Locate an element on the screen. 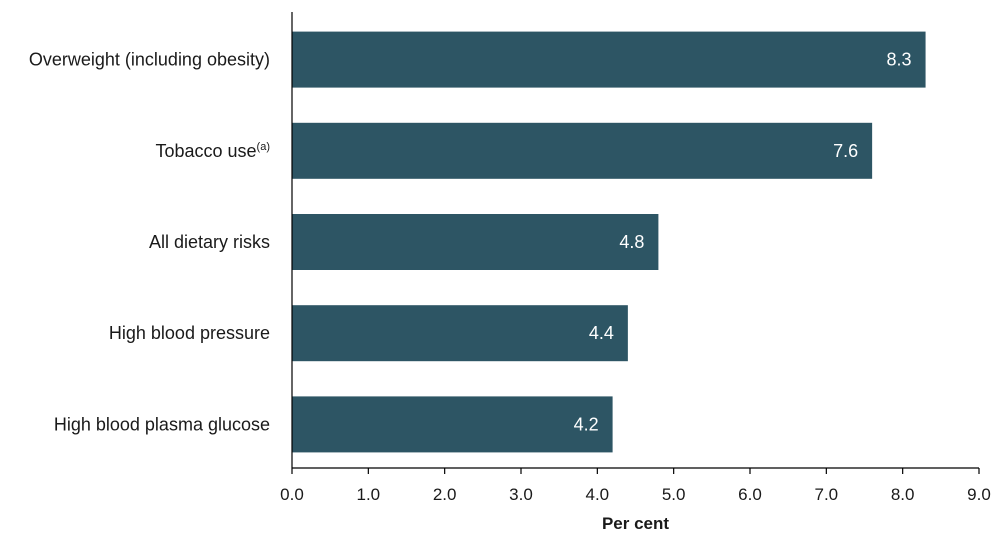 The width and height of the screenshot is (992, 536). x-tick-label-9: 9.0 is located at coordinates (979, 494).